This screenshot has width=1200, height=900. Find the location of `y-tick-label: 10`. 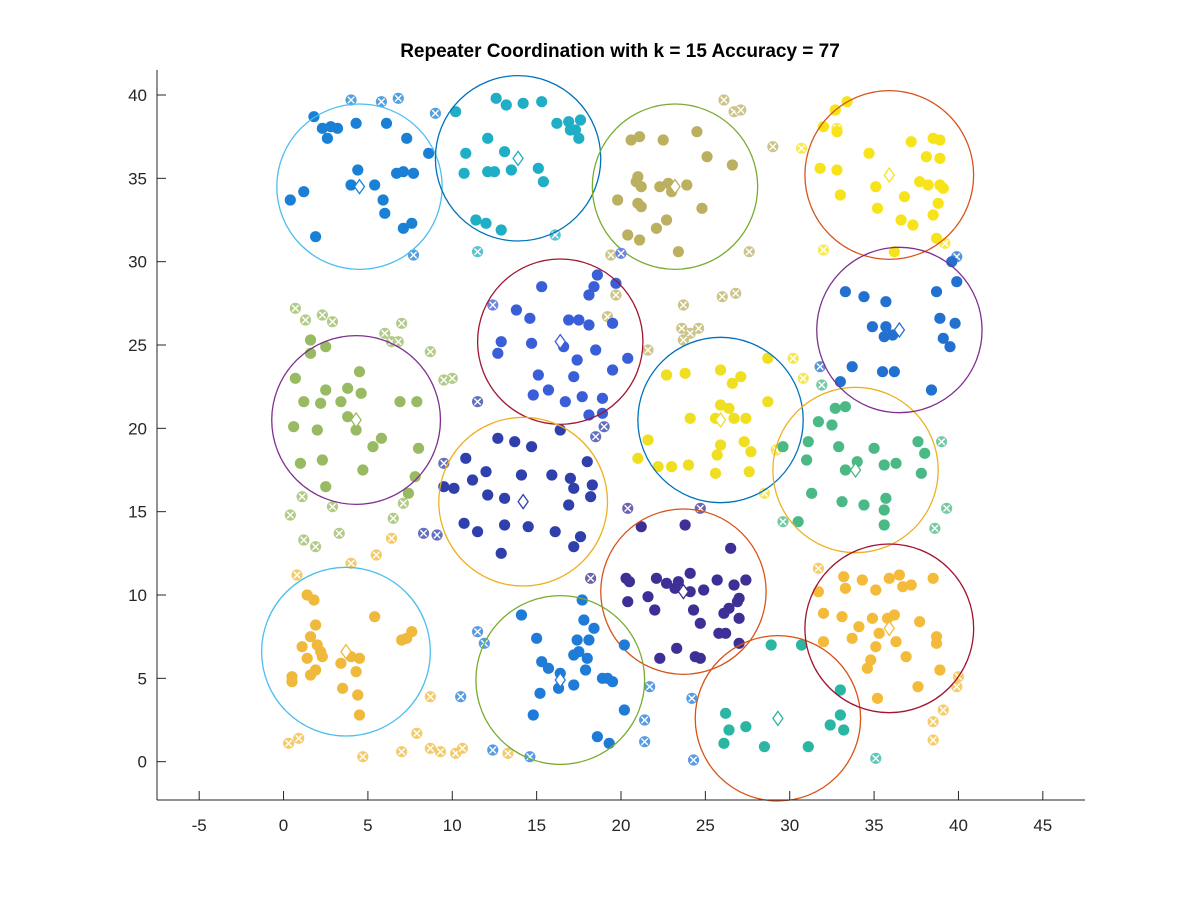

y-tick-label: 10 is located at coordinates (137, 595).